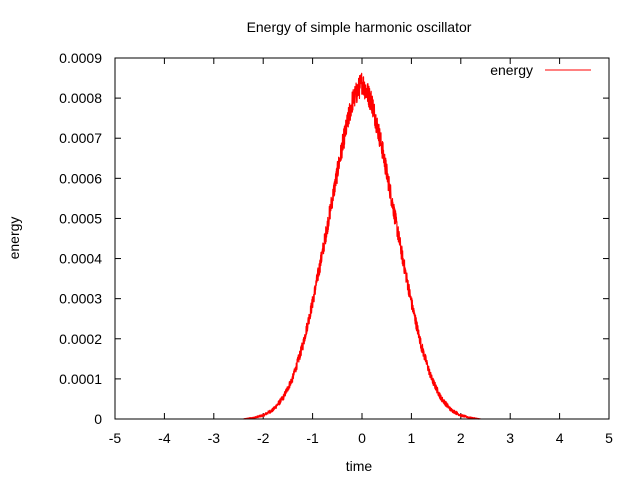  What do you see at coordinates (461, 438) in the screenshot?
I see `x-tick-label: 2` at bounding box center [461, 438].